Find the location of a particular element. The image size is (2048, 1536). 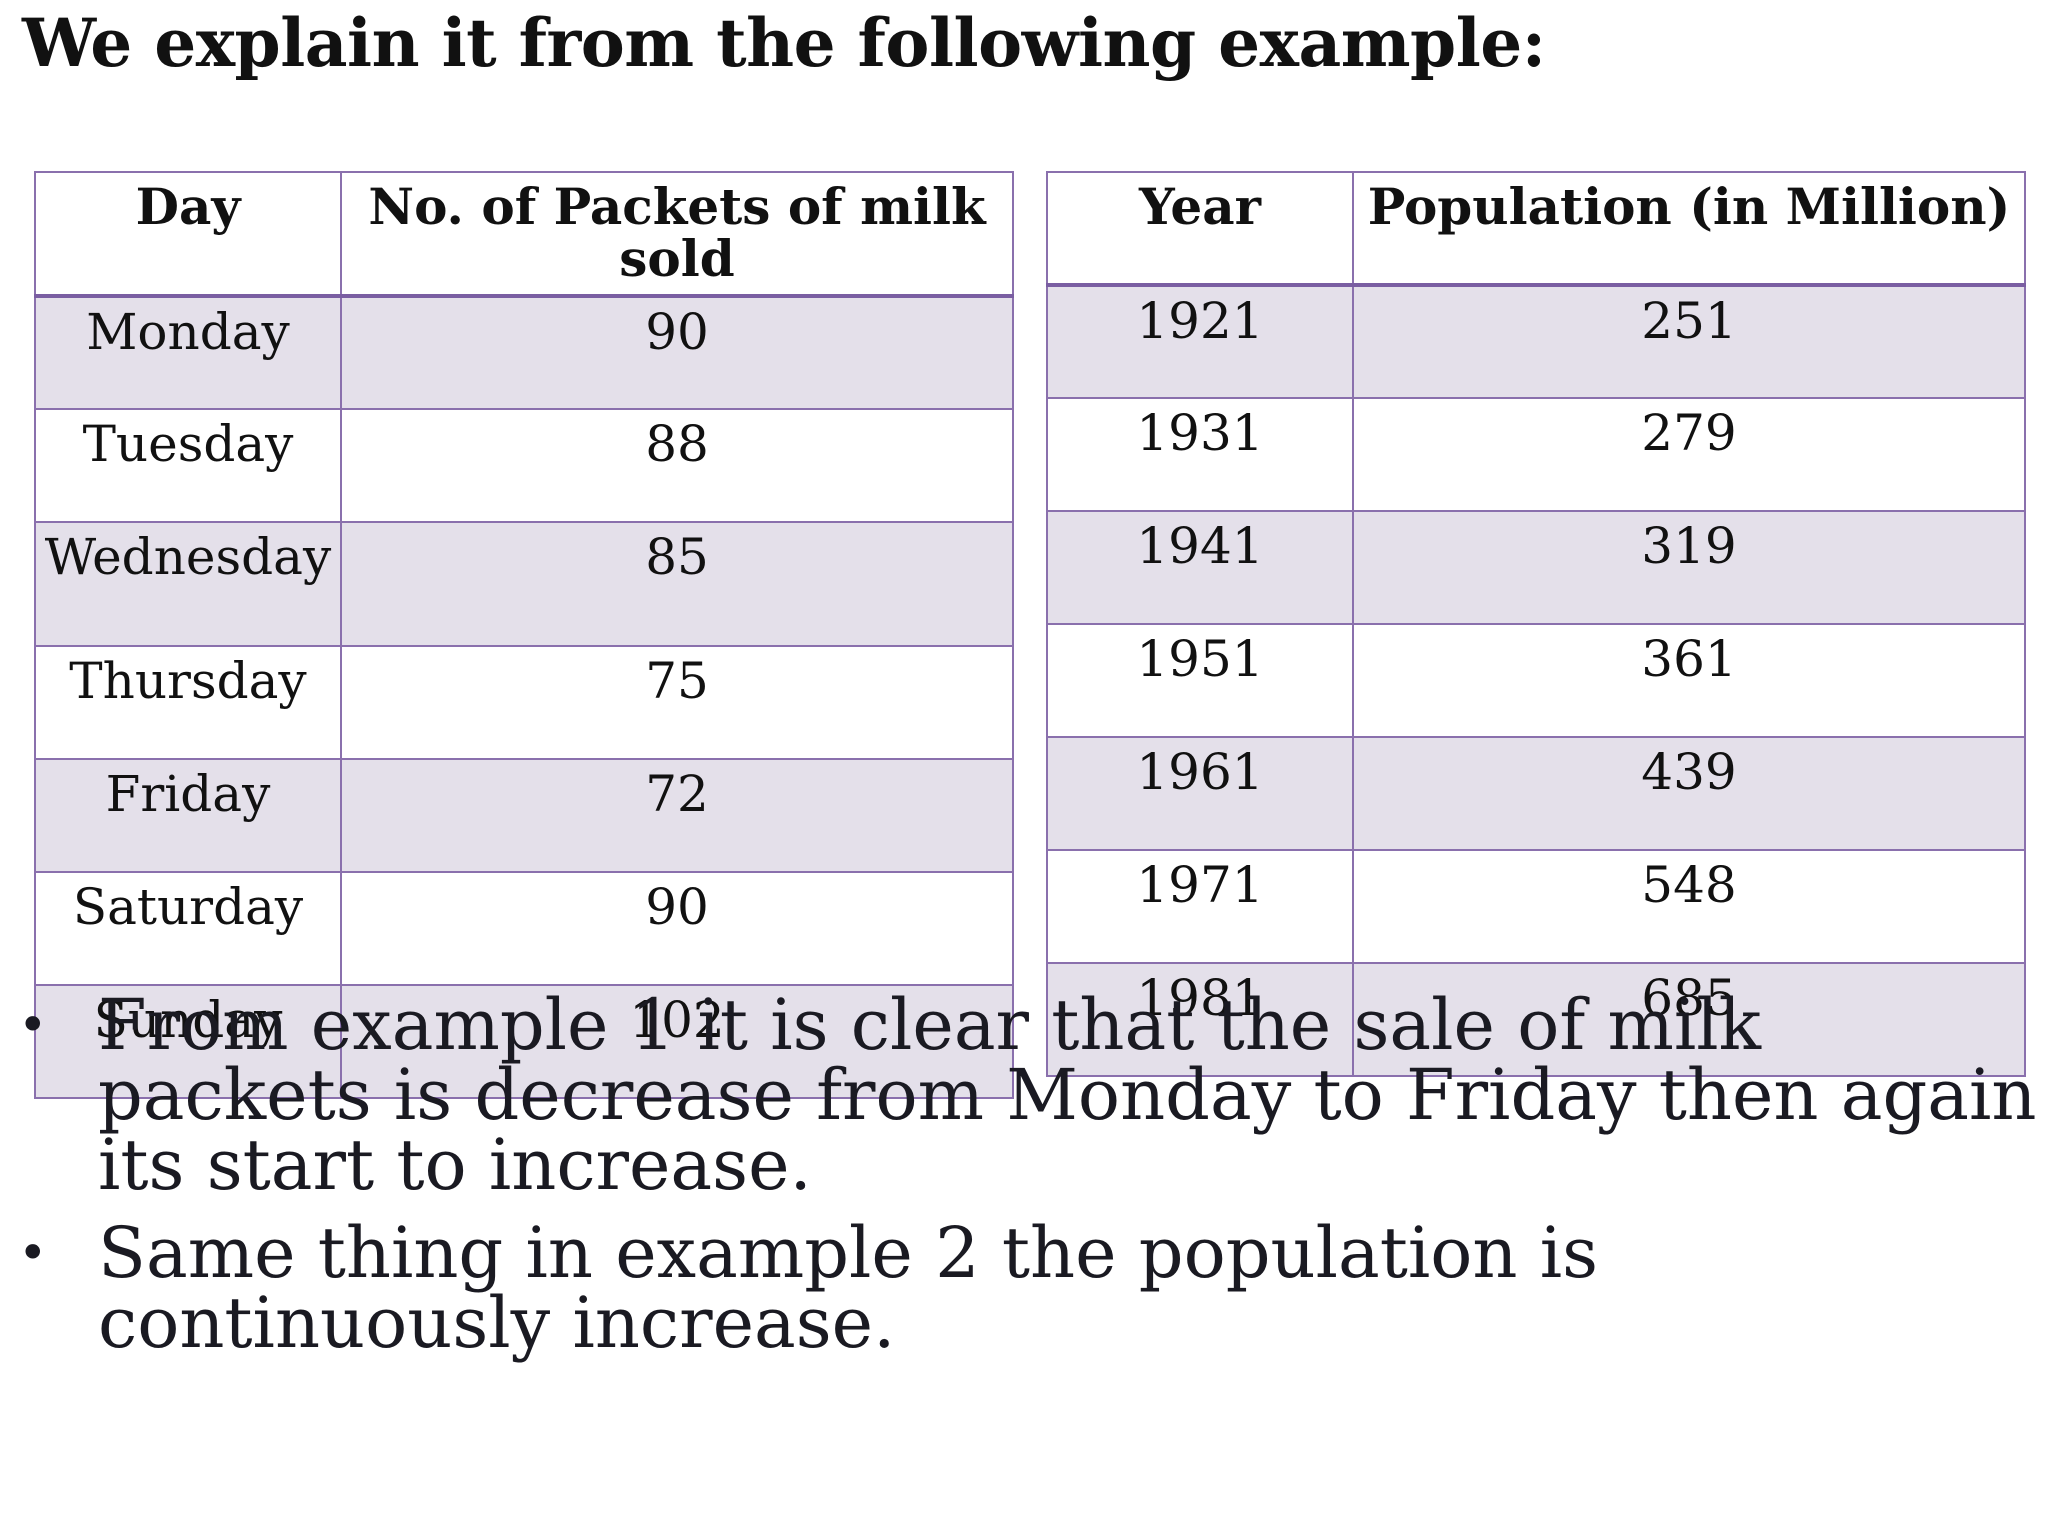

table-row: 1961 439 is located at coordinates (1536, 793).